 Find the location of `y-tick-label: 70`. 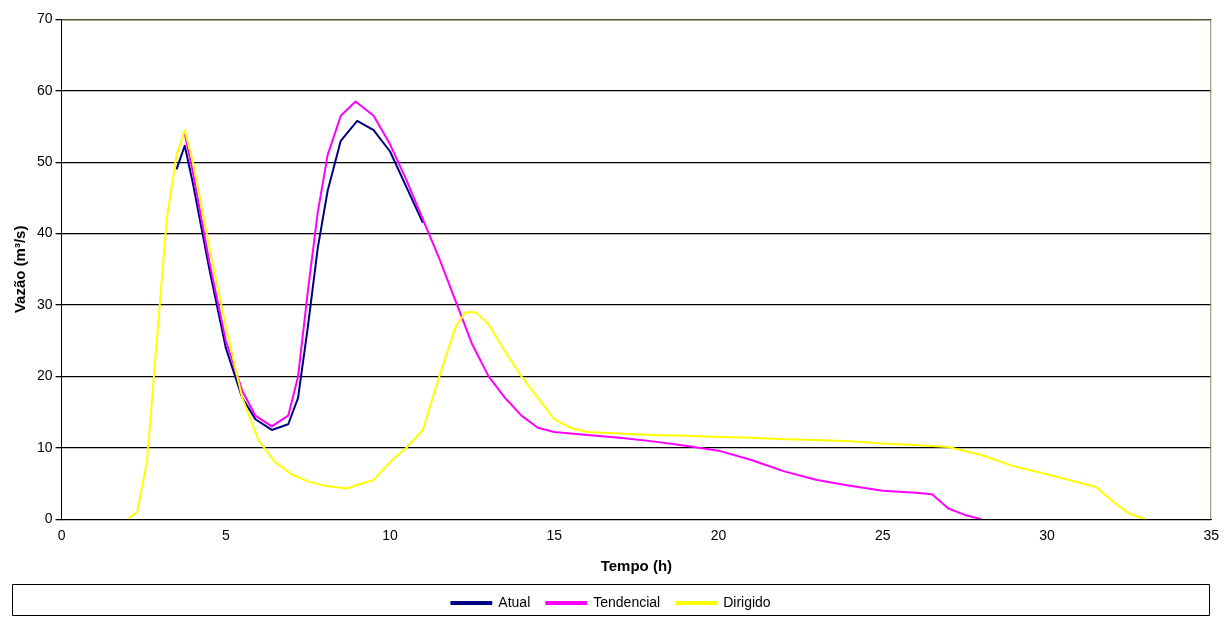

y-tick-label: 70 is located at coordinates (44, 18).